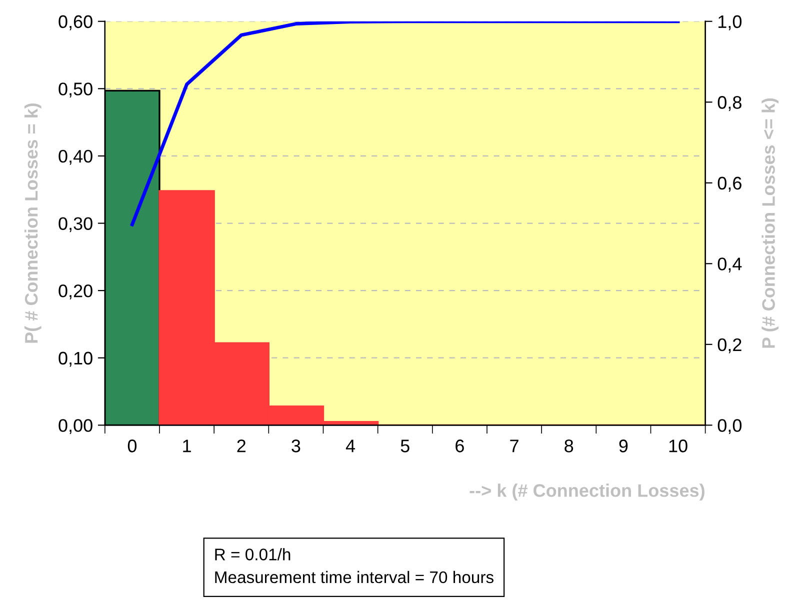 The width and height of the screenshot is (807, 610). Describe the element at coordinates (678, 446) in the screenshot. I see `x-tick-label: 10` at that location.